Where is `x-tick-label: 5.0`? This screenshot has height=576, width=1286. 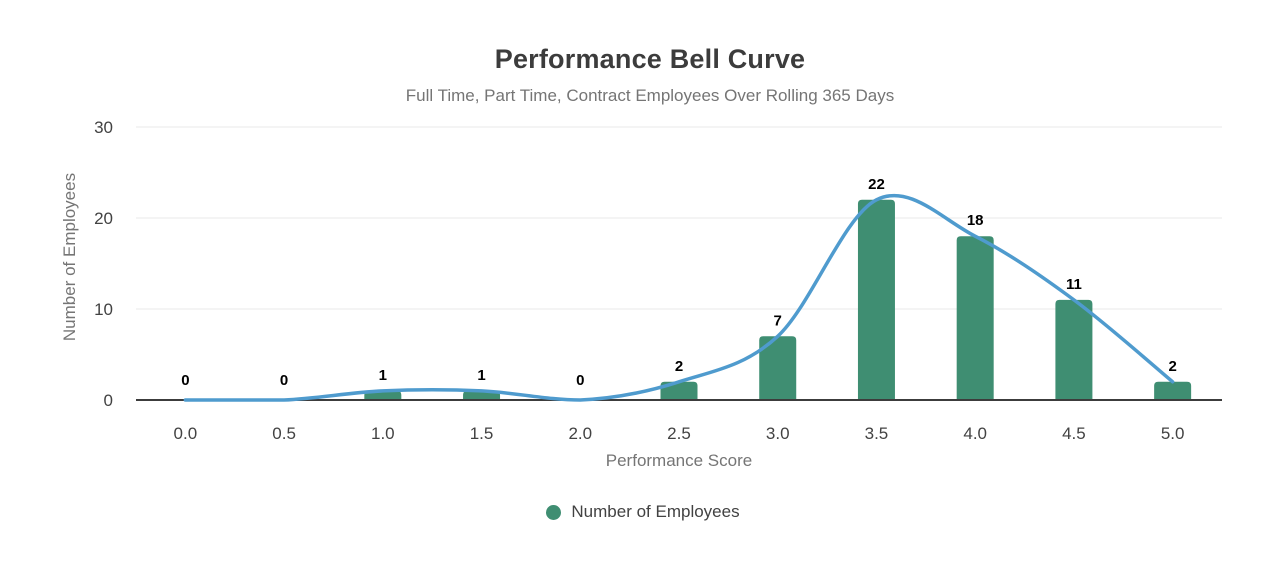 x-tick-label: 5.0 is located at coordinates (1173, 433).